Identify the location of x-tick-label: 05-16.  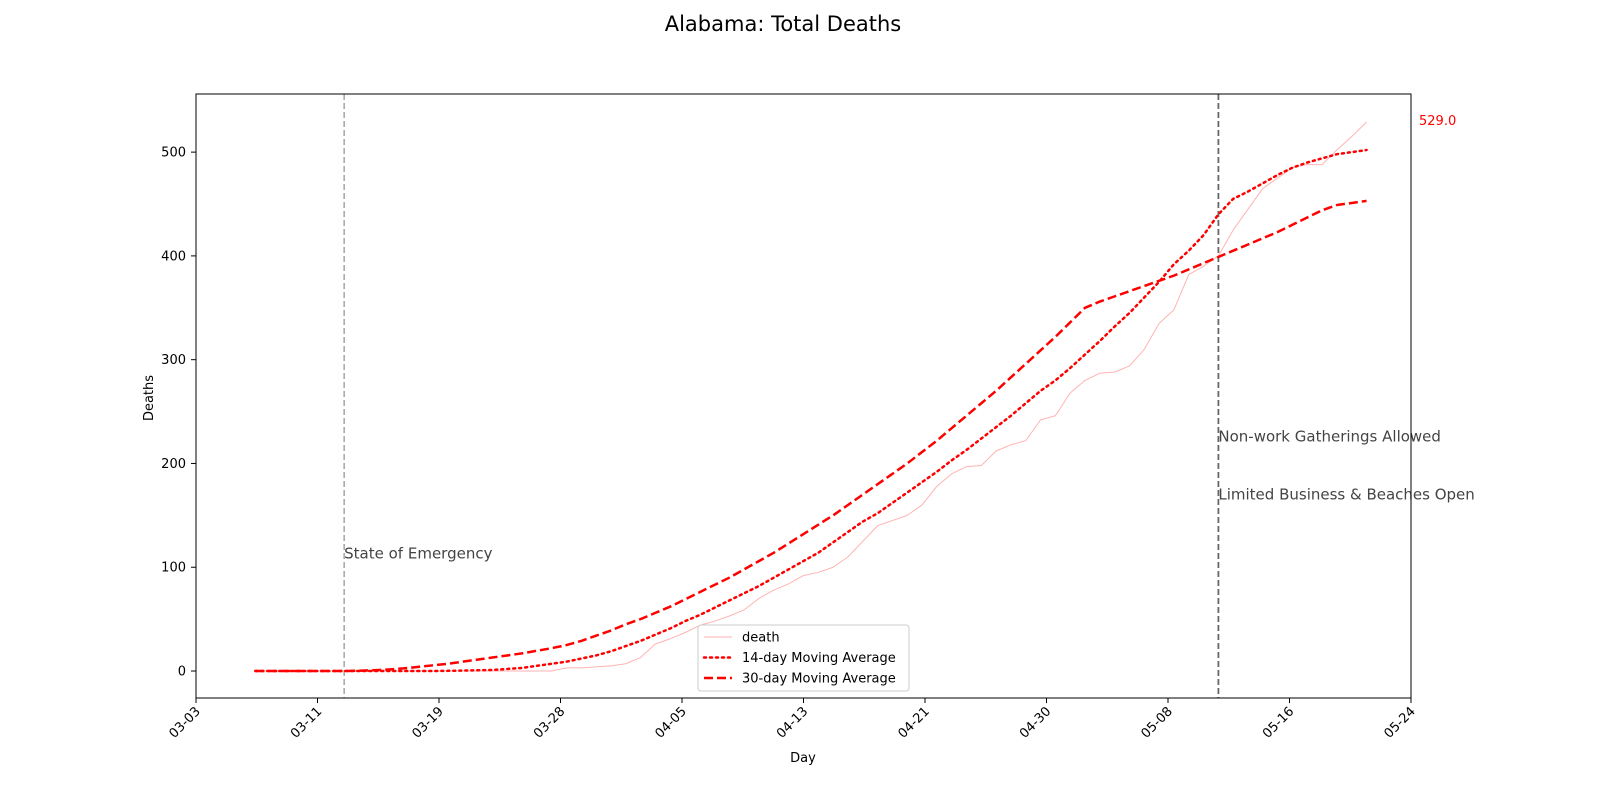
(1278, 722).